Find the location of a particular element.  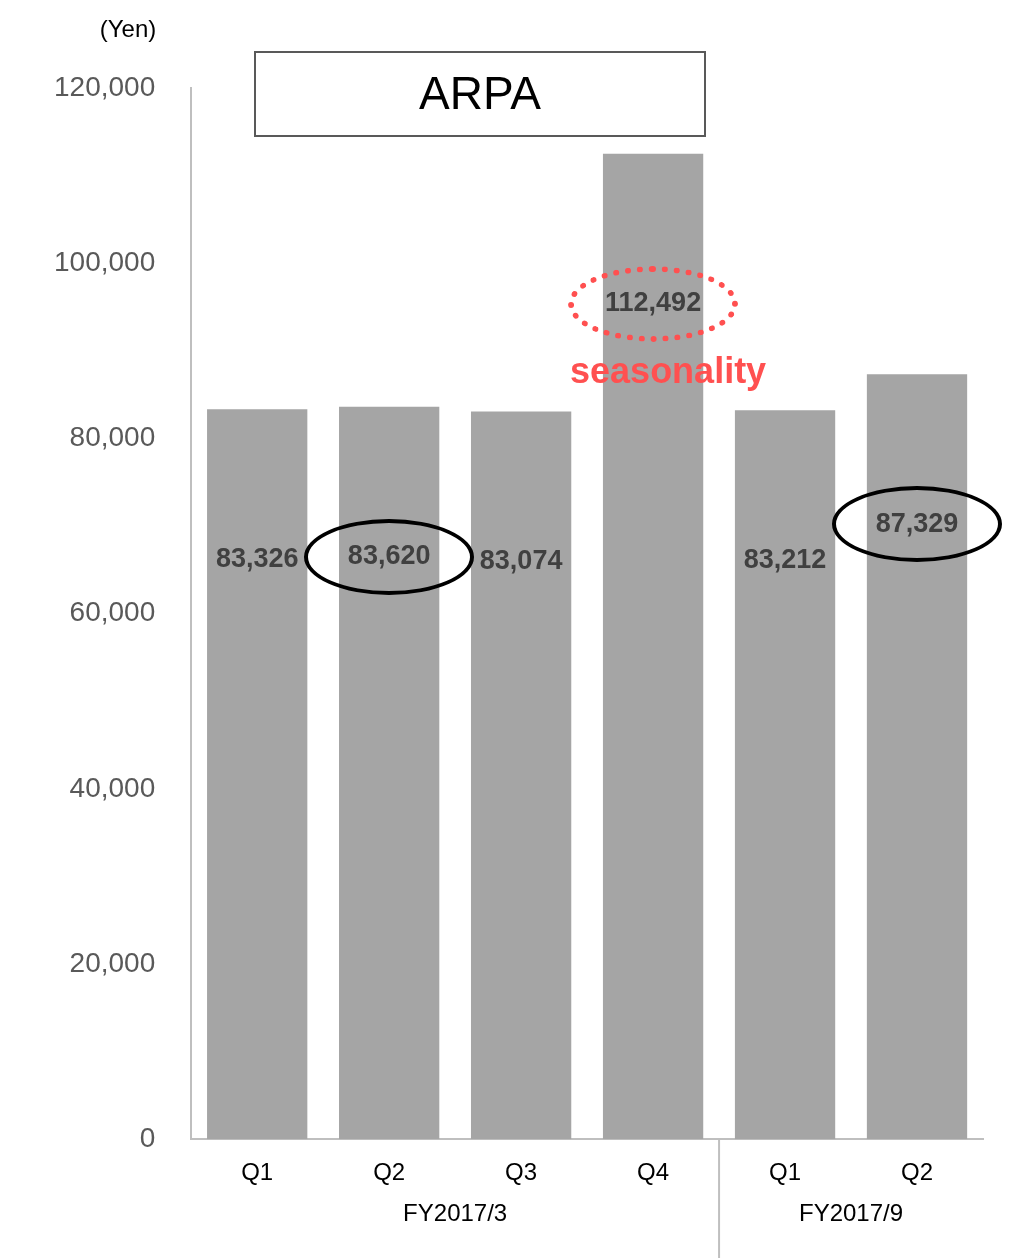

y-axis-title: (Yen) is located at coordinates (128, 28).